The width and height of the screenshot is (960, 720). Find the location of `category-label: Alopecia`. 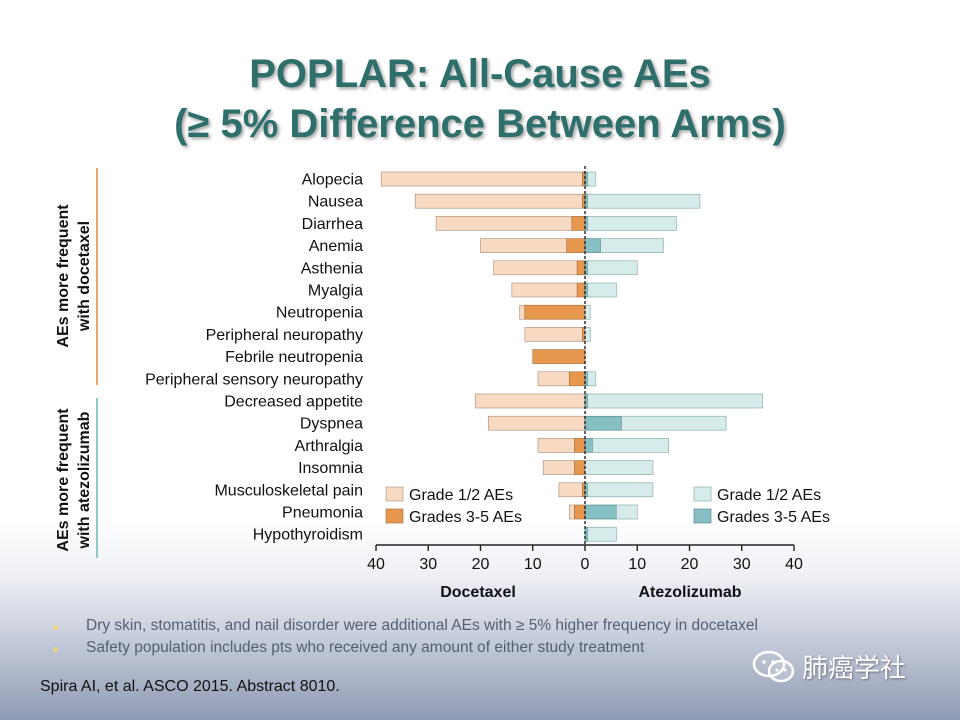

category-label: Alopecia is located at coordinates (332, 180).